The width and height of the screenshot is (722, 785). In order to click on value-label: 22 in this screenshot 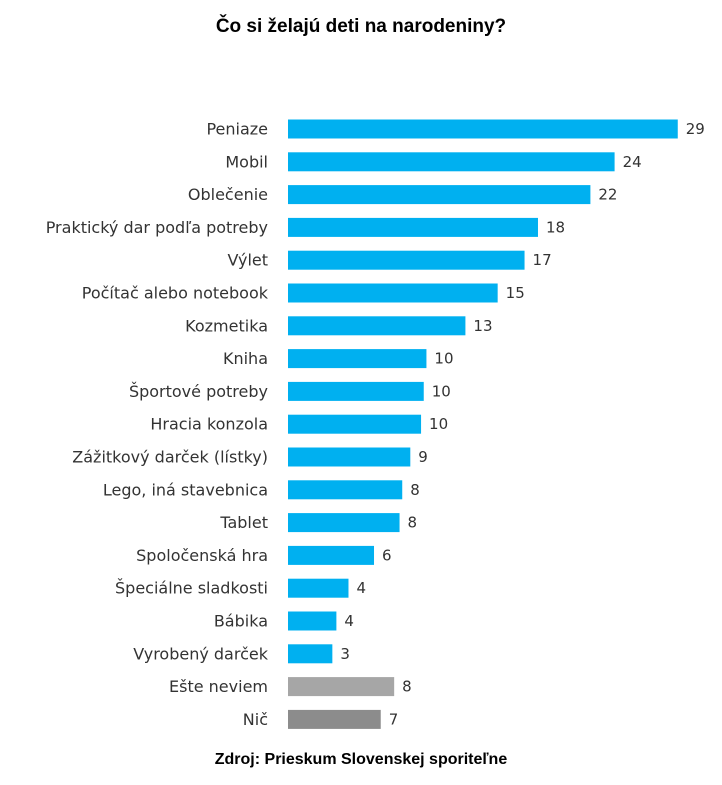, I will do `click(607, 195)`.